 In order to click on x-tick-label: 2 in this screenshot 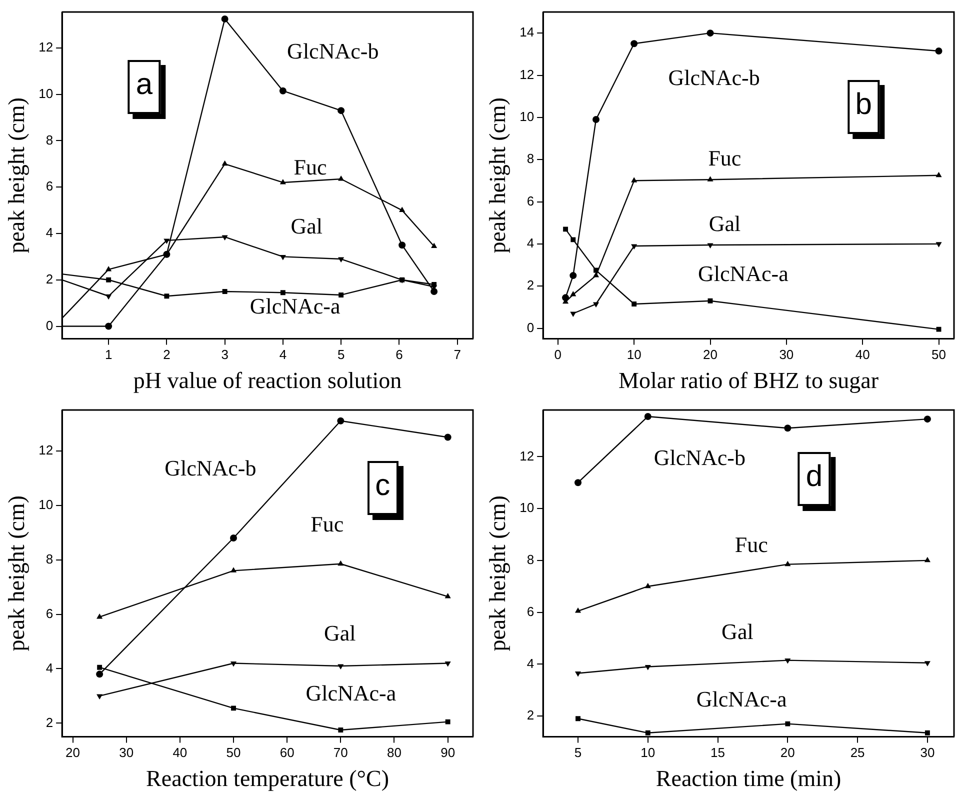, I will do `click(166, 354)`.